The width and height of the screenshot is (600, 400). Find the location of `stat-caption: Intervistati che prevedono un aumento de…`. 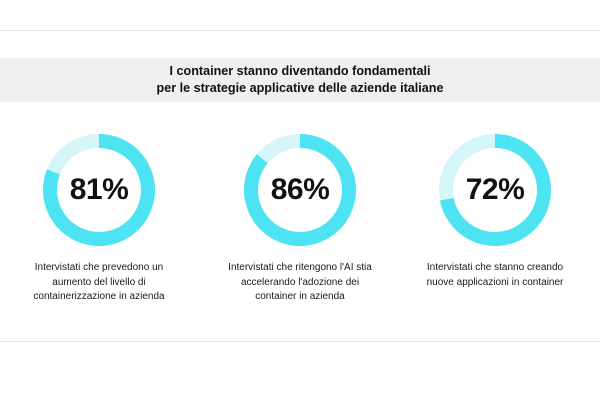

stat-caption: Intervistati che prevedono un aumento de… is located at coordinates (99, 283).